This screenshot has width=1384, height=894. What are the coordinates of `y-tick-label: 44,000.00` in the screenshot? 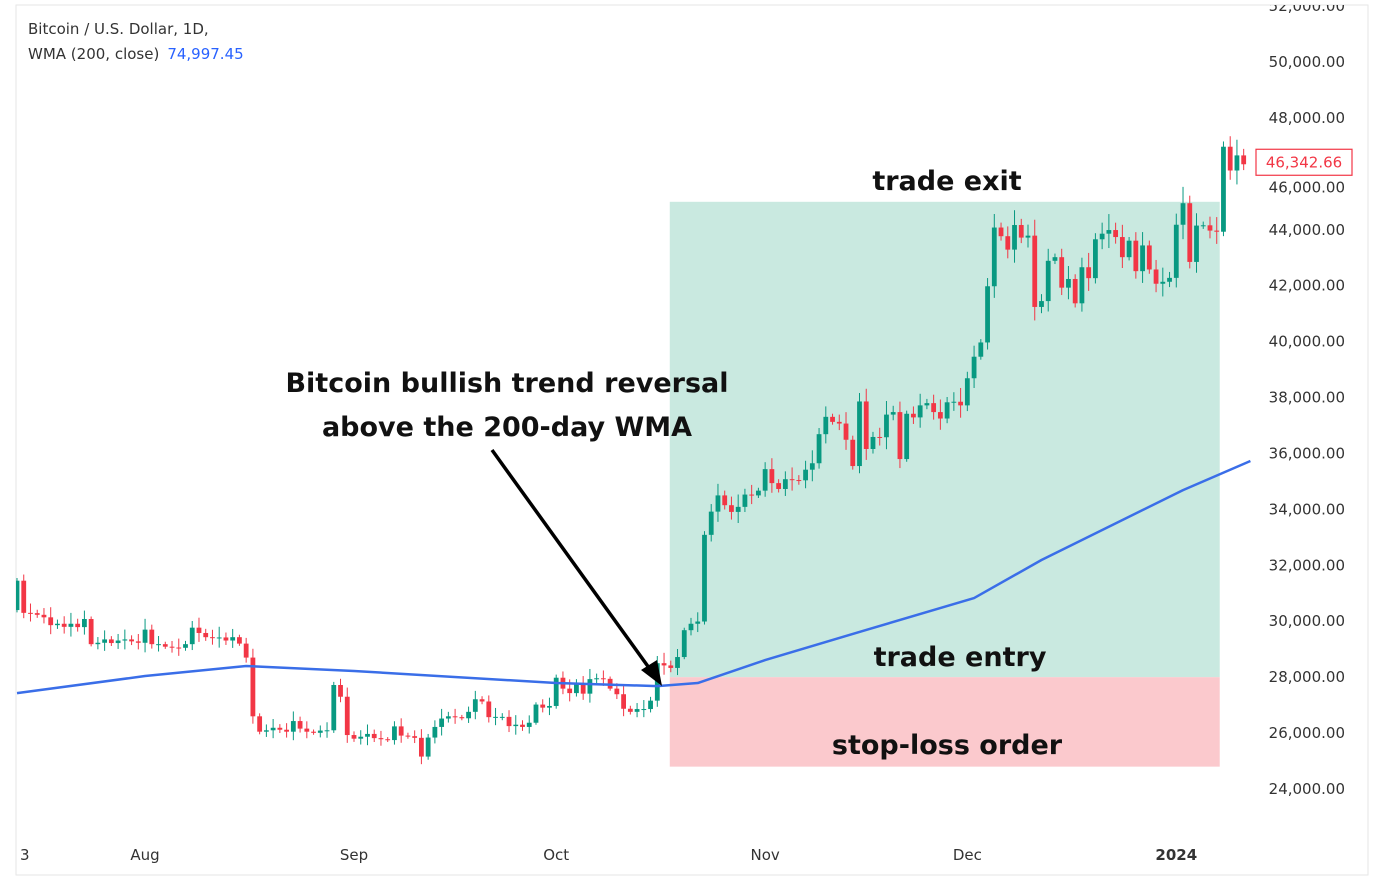 It's located at (1307, 230).